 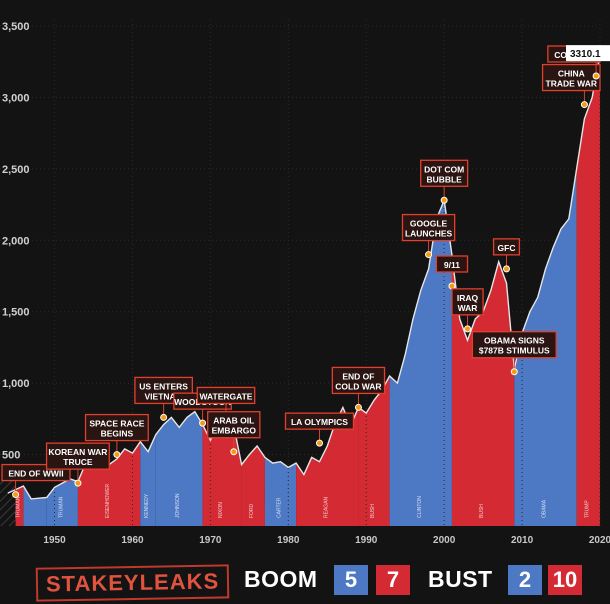 I want to click on term-president-label: CARTER, so click(x=280, y=507).